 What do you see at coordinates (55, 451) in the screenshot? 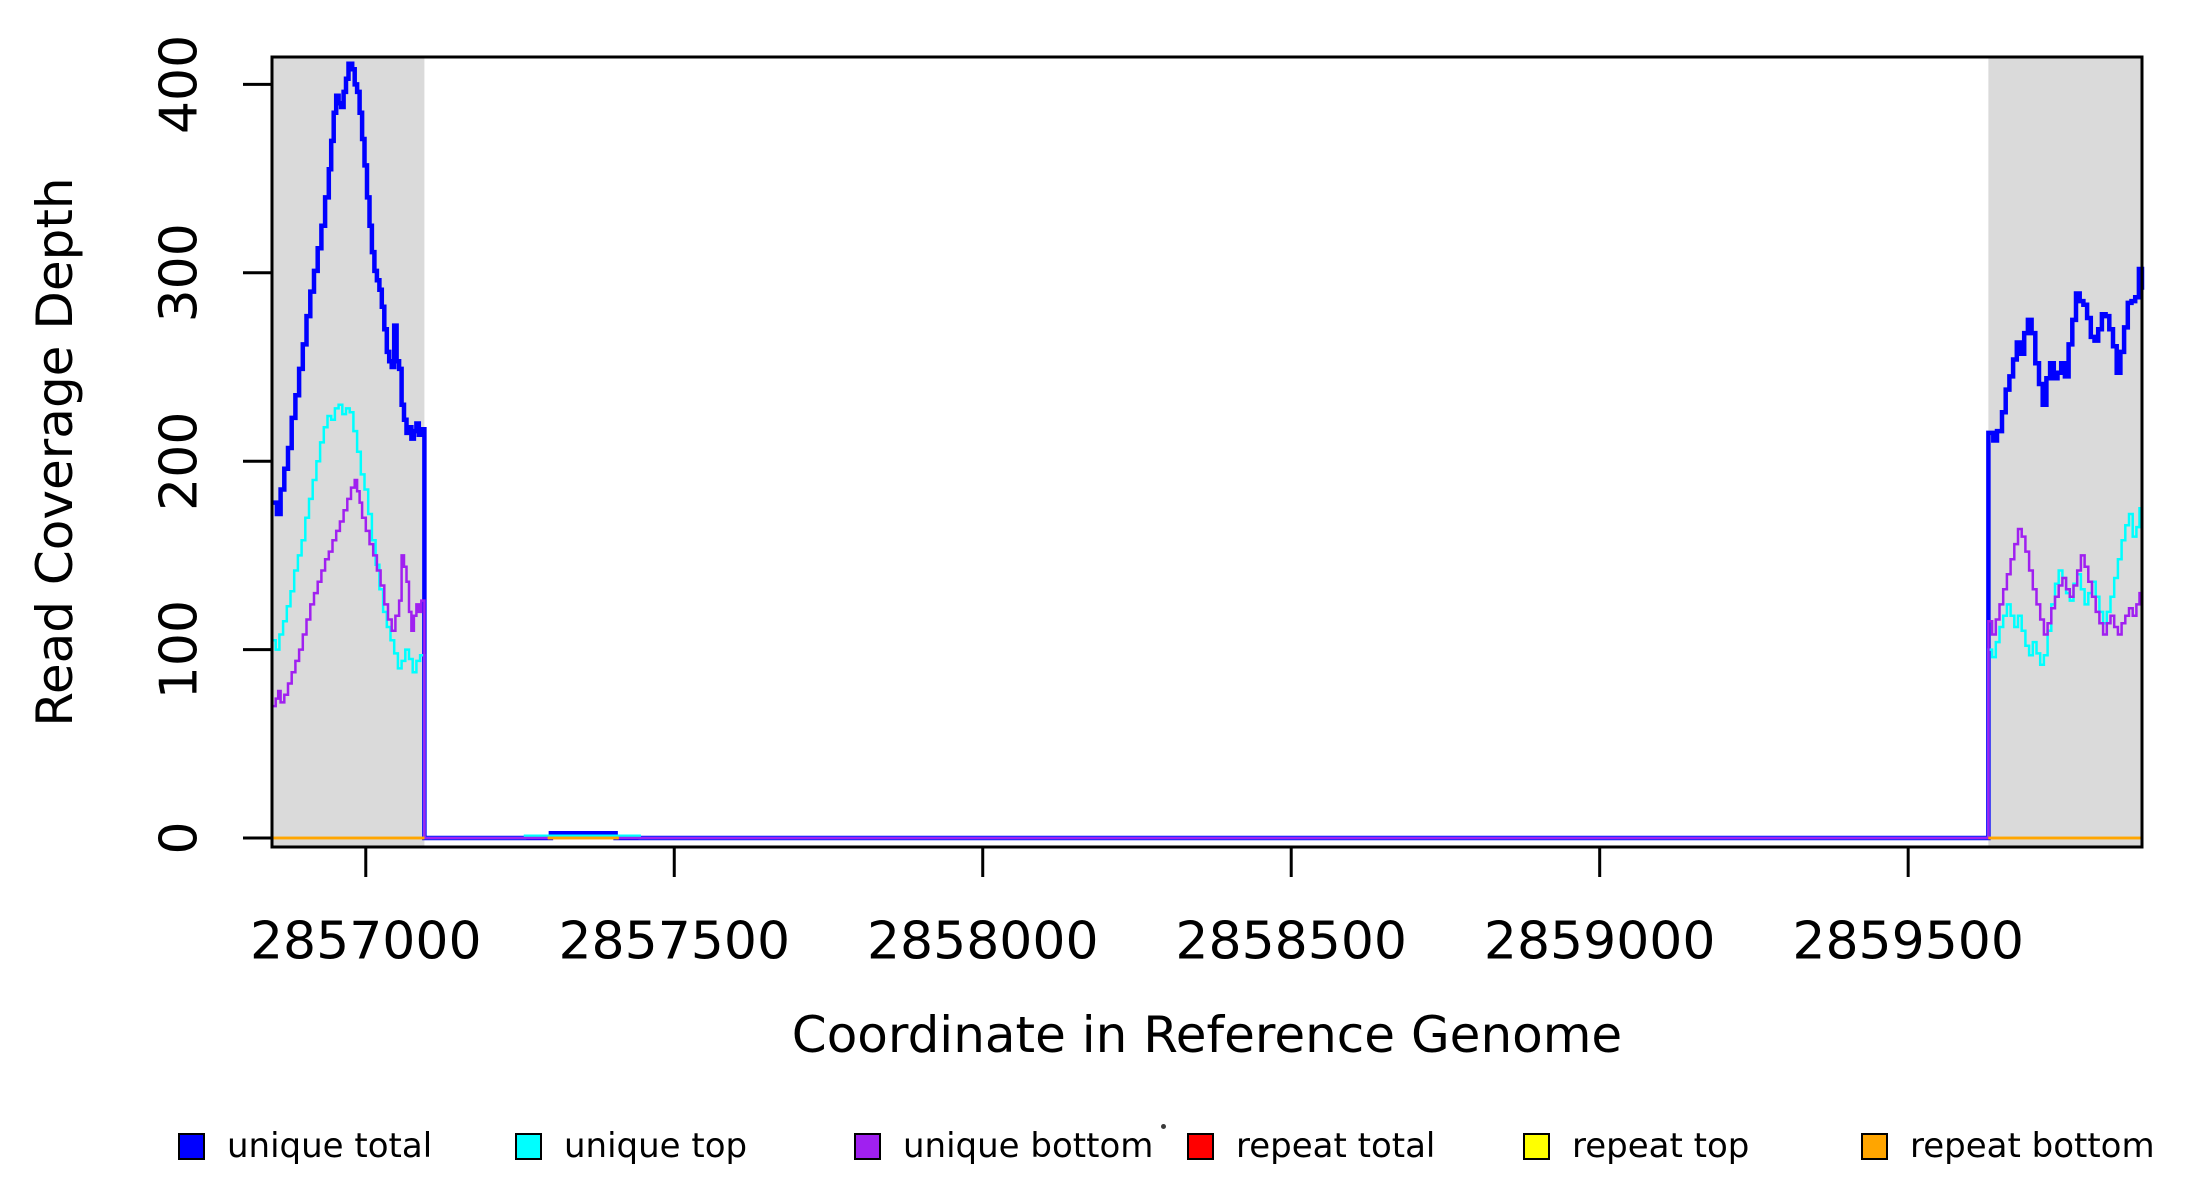
I see `y-axis-title: Read Coverage Depth` at bounding box center [55, 451].